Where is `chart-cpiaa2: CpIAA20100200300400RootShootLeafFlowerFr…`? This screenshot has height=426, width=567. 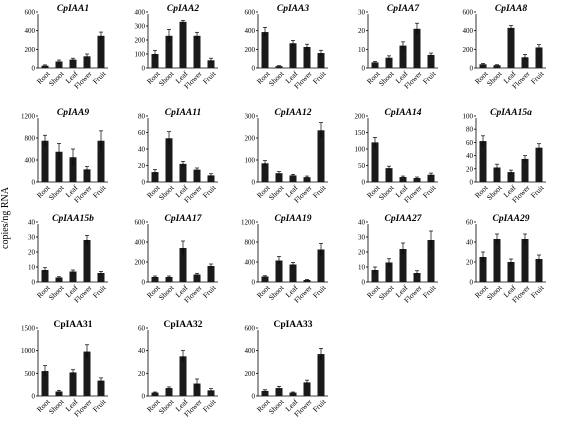
chart-cpiaa2: CpIAA20100200300400RootShootLeafFlowerFr… is located at coordinates (177, 47).